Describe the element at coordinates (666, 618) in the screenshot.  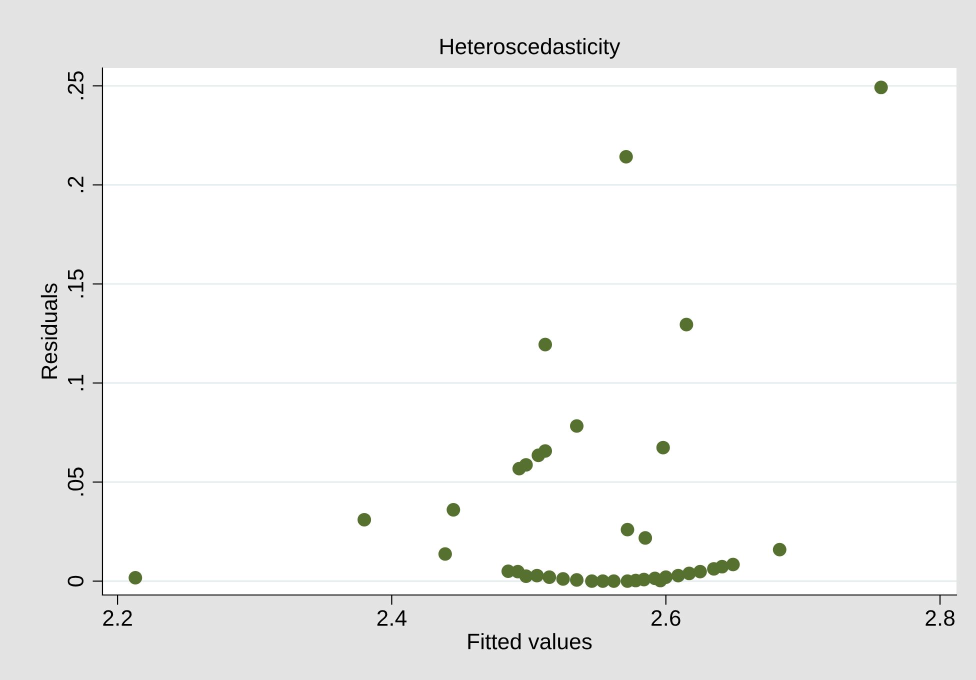
I see `x-tick-label: 2.6` at that location.